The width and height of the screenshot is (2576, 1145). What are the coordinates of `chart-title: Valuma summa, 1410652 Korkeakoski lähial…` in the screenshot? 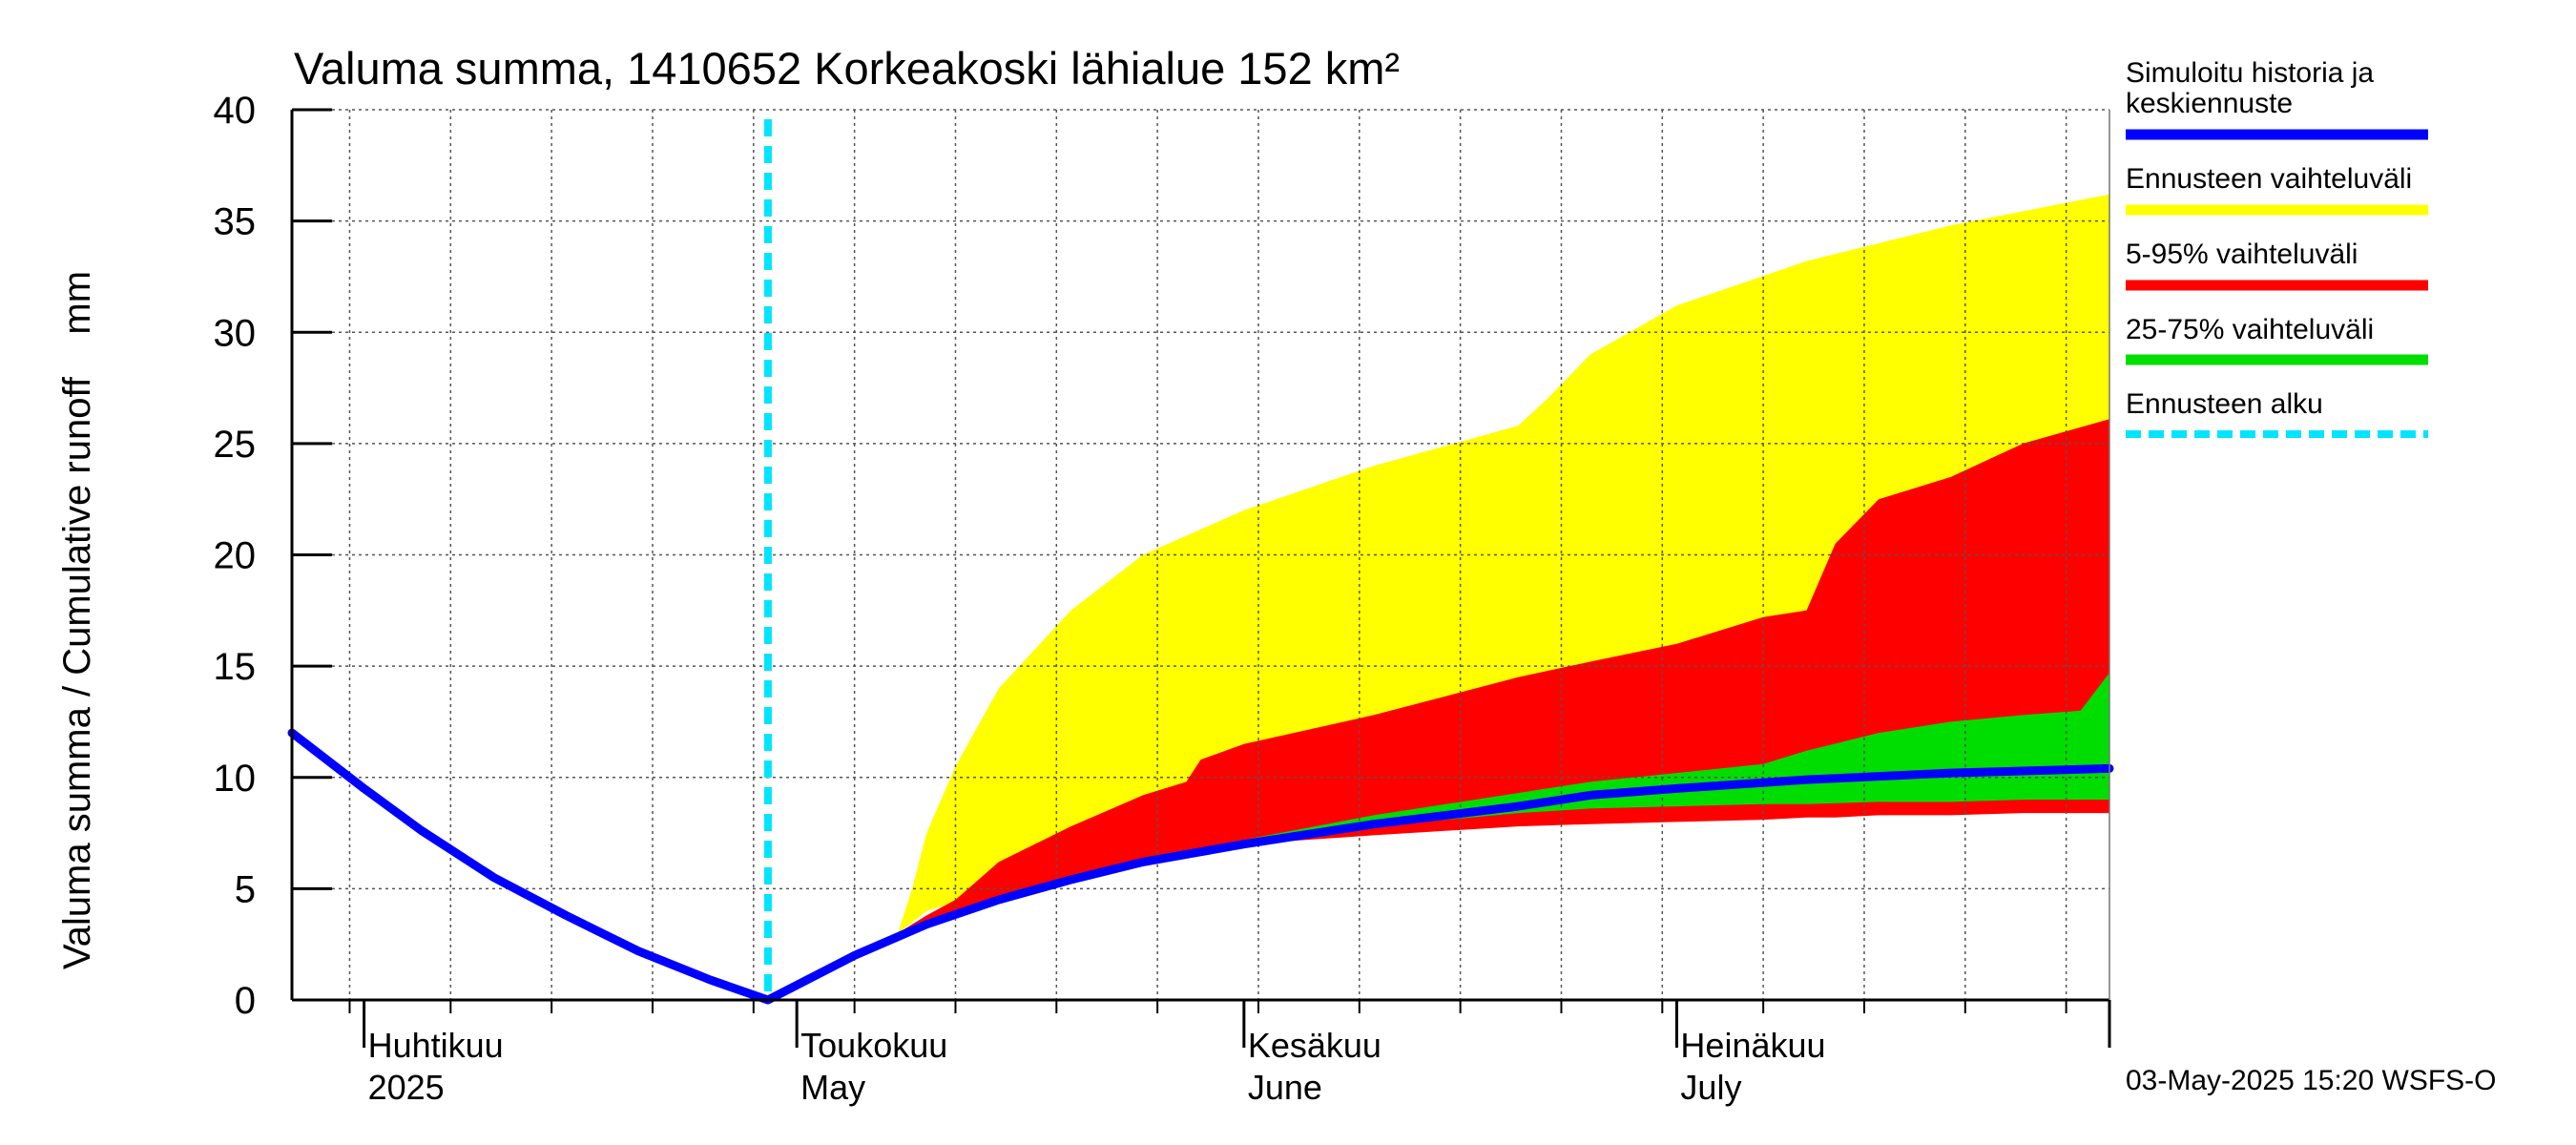 It's located at (847, 69).